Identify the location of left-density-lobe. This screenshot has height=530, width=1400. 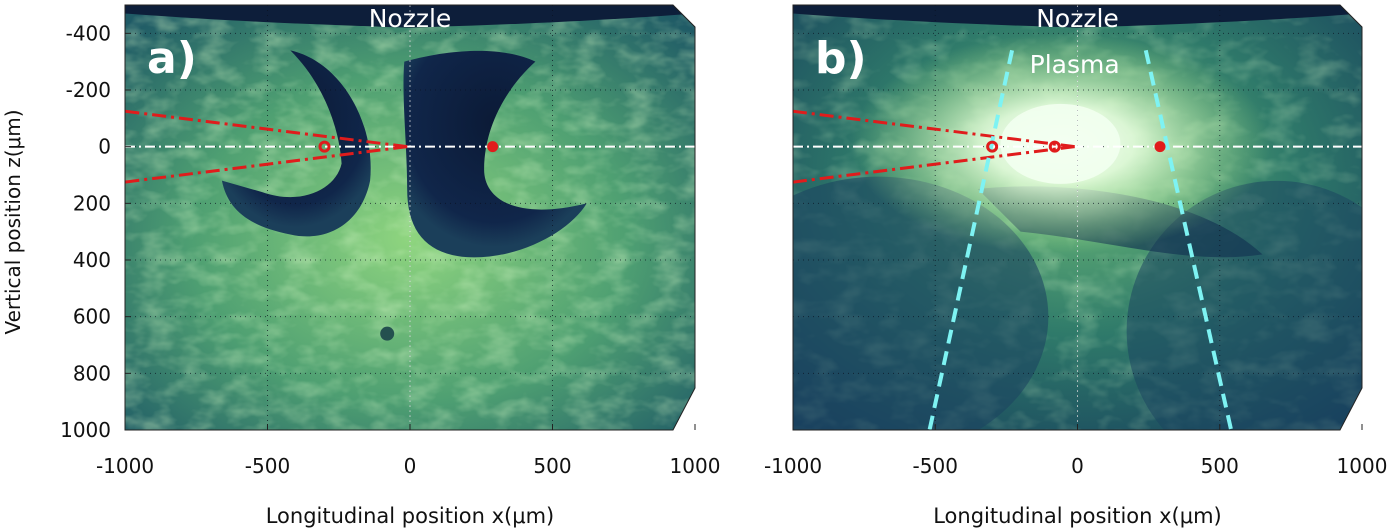
(296, 143).